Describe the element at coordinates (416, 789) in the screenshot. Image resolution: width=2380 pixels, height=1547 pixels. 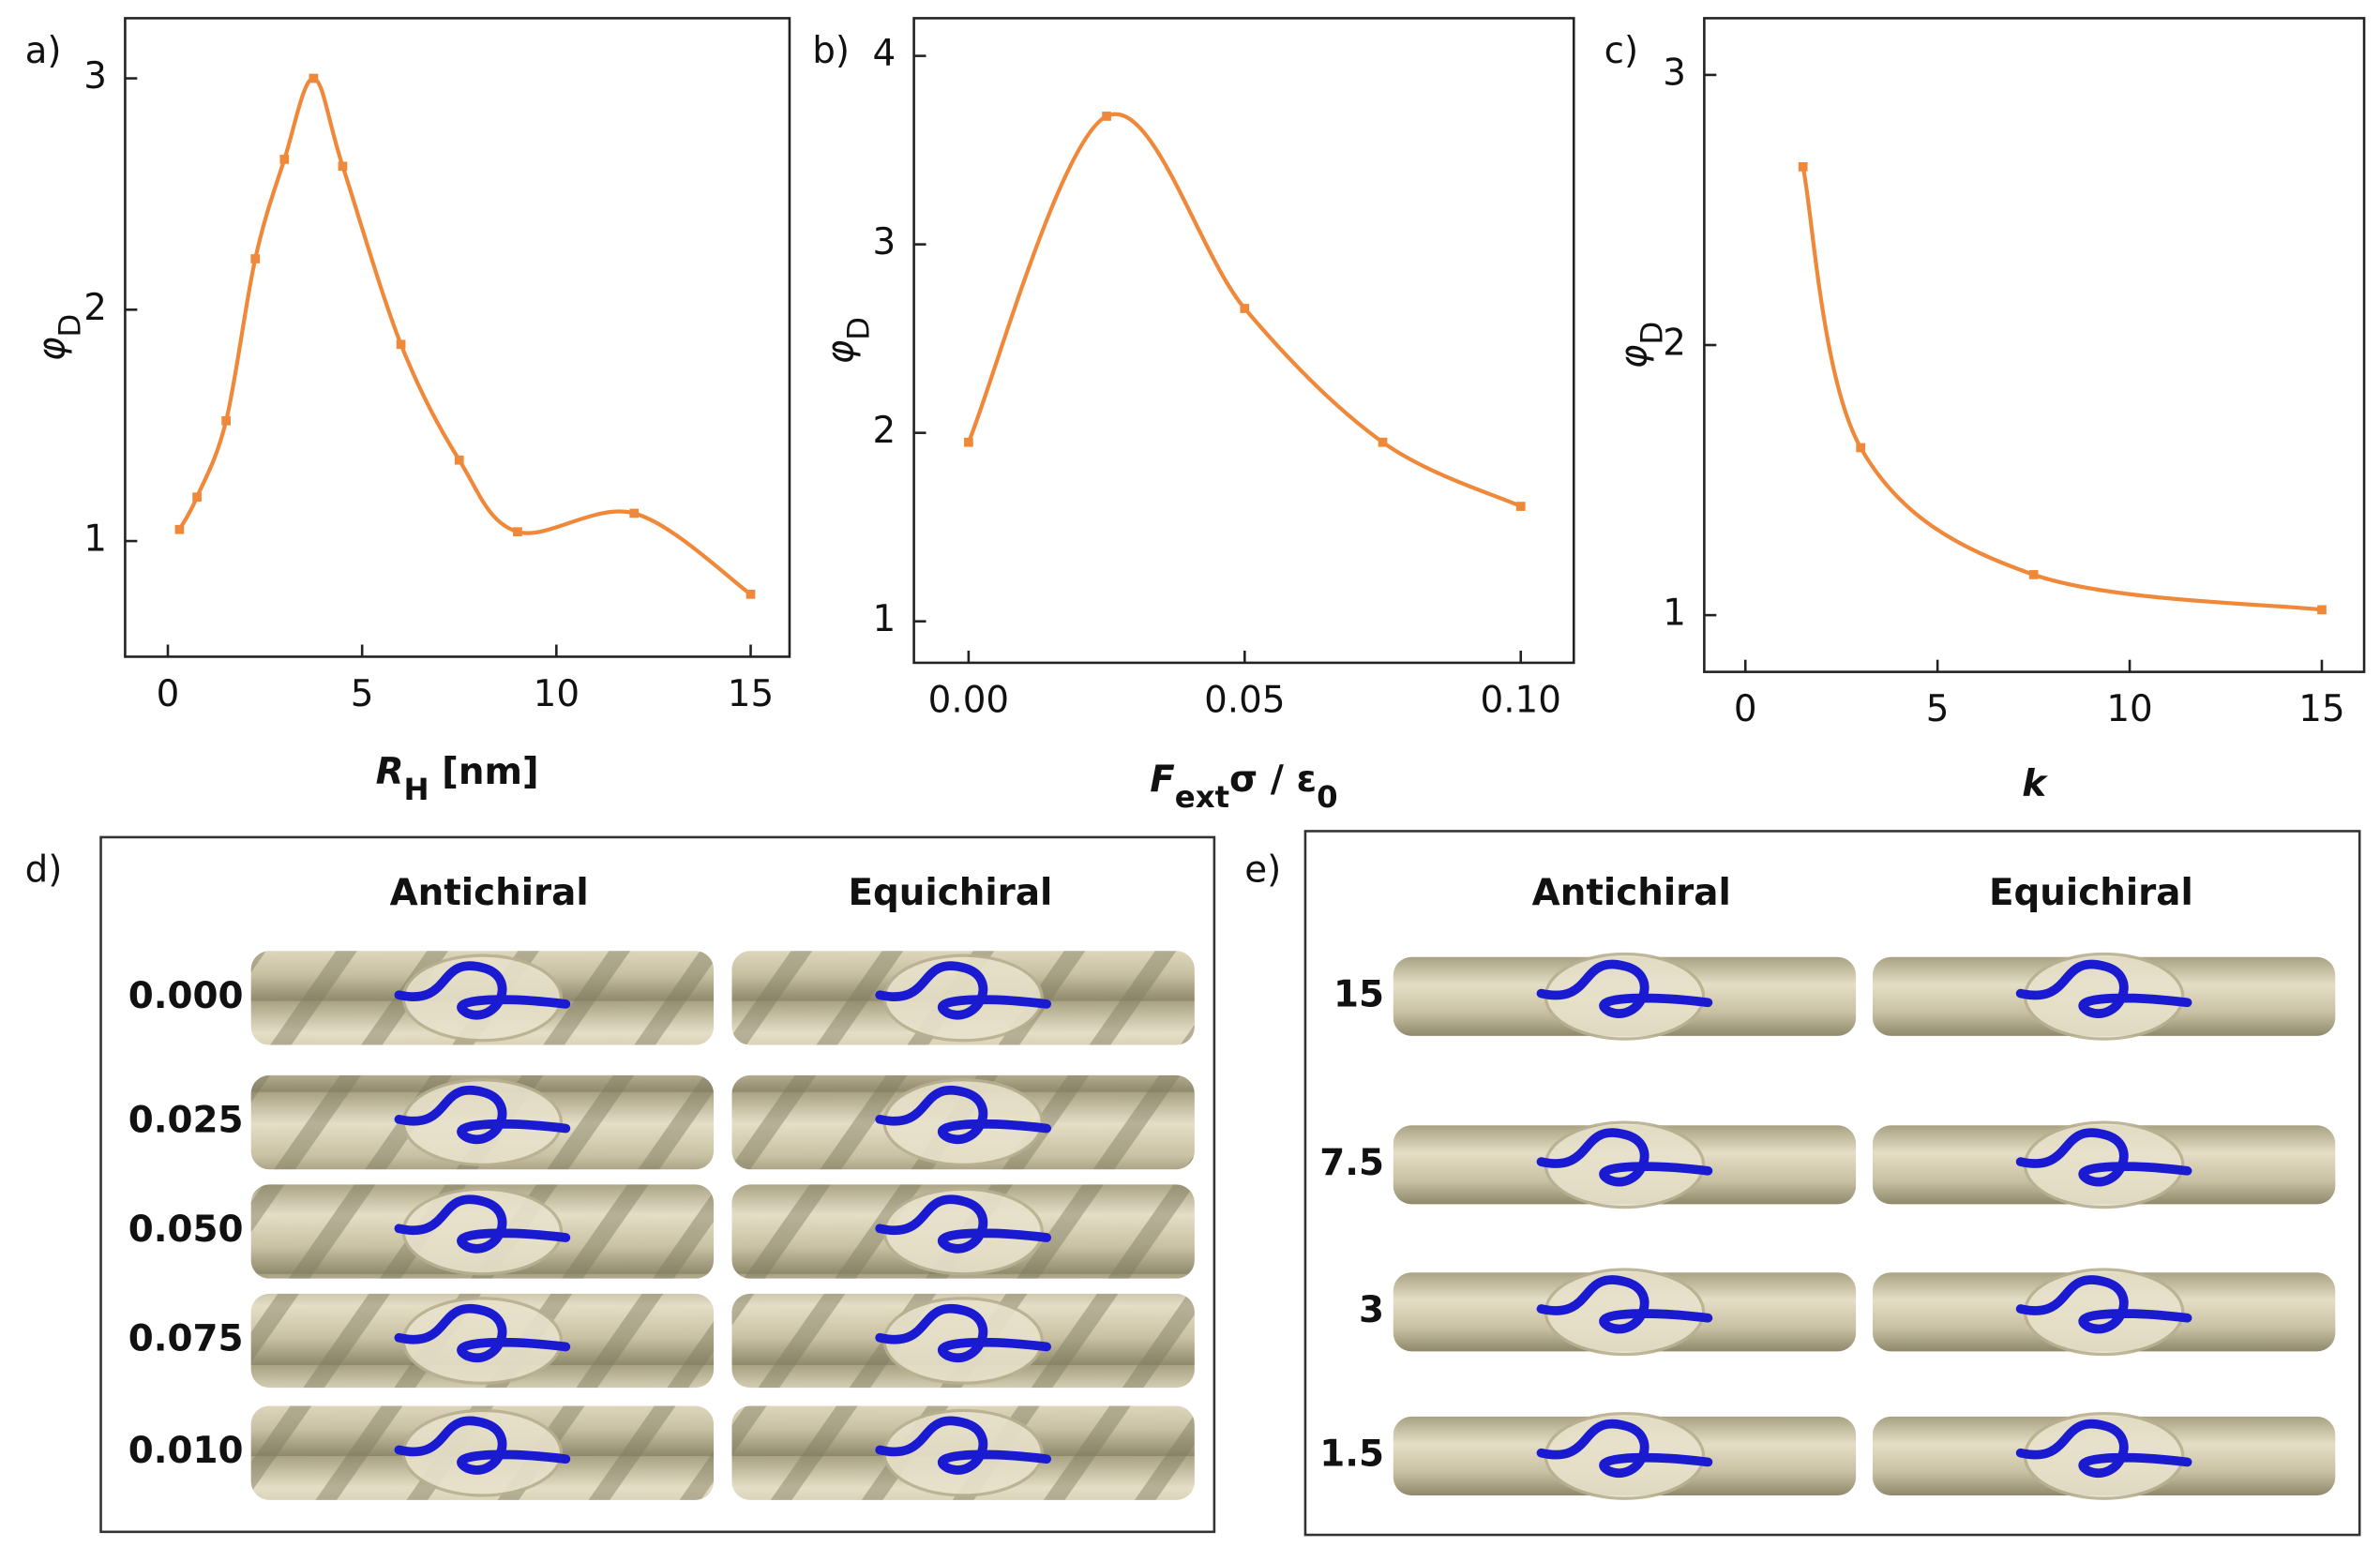
I see `label-part: H` at that location.